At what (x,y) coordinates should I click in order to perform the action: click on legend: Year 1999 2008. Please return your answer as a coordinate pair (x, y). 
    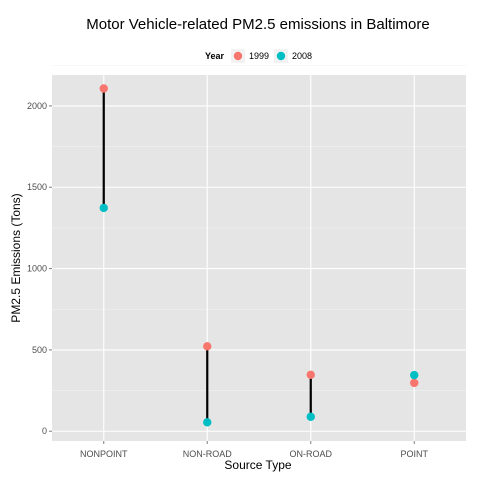
    Looking at the image, I should click on (258, 56).